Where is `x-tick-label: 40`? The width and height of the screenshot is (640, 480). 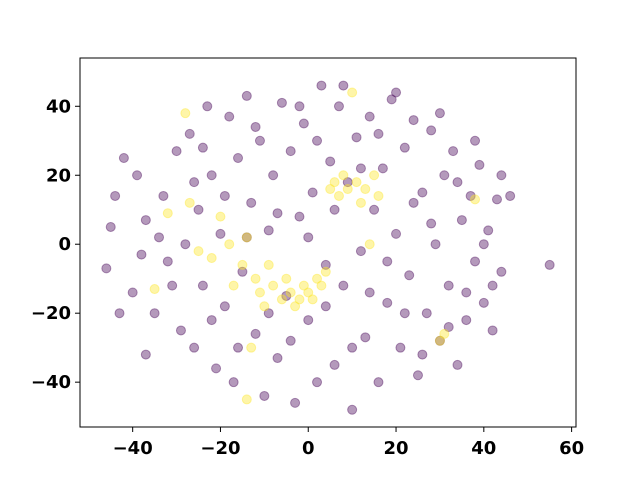
x-tick-label: 40 is located at coordinates (483, 448).